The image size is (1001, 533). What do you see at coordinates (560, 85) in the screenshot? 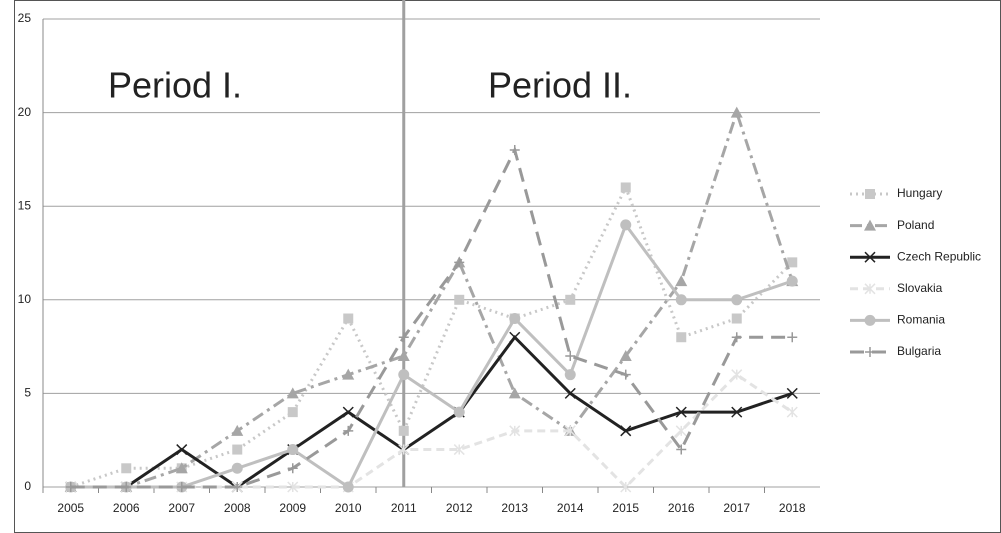
I see `annotation: Period II.` at bounding box center [560, 85].